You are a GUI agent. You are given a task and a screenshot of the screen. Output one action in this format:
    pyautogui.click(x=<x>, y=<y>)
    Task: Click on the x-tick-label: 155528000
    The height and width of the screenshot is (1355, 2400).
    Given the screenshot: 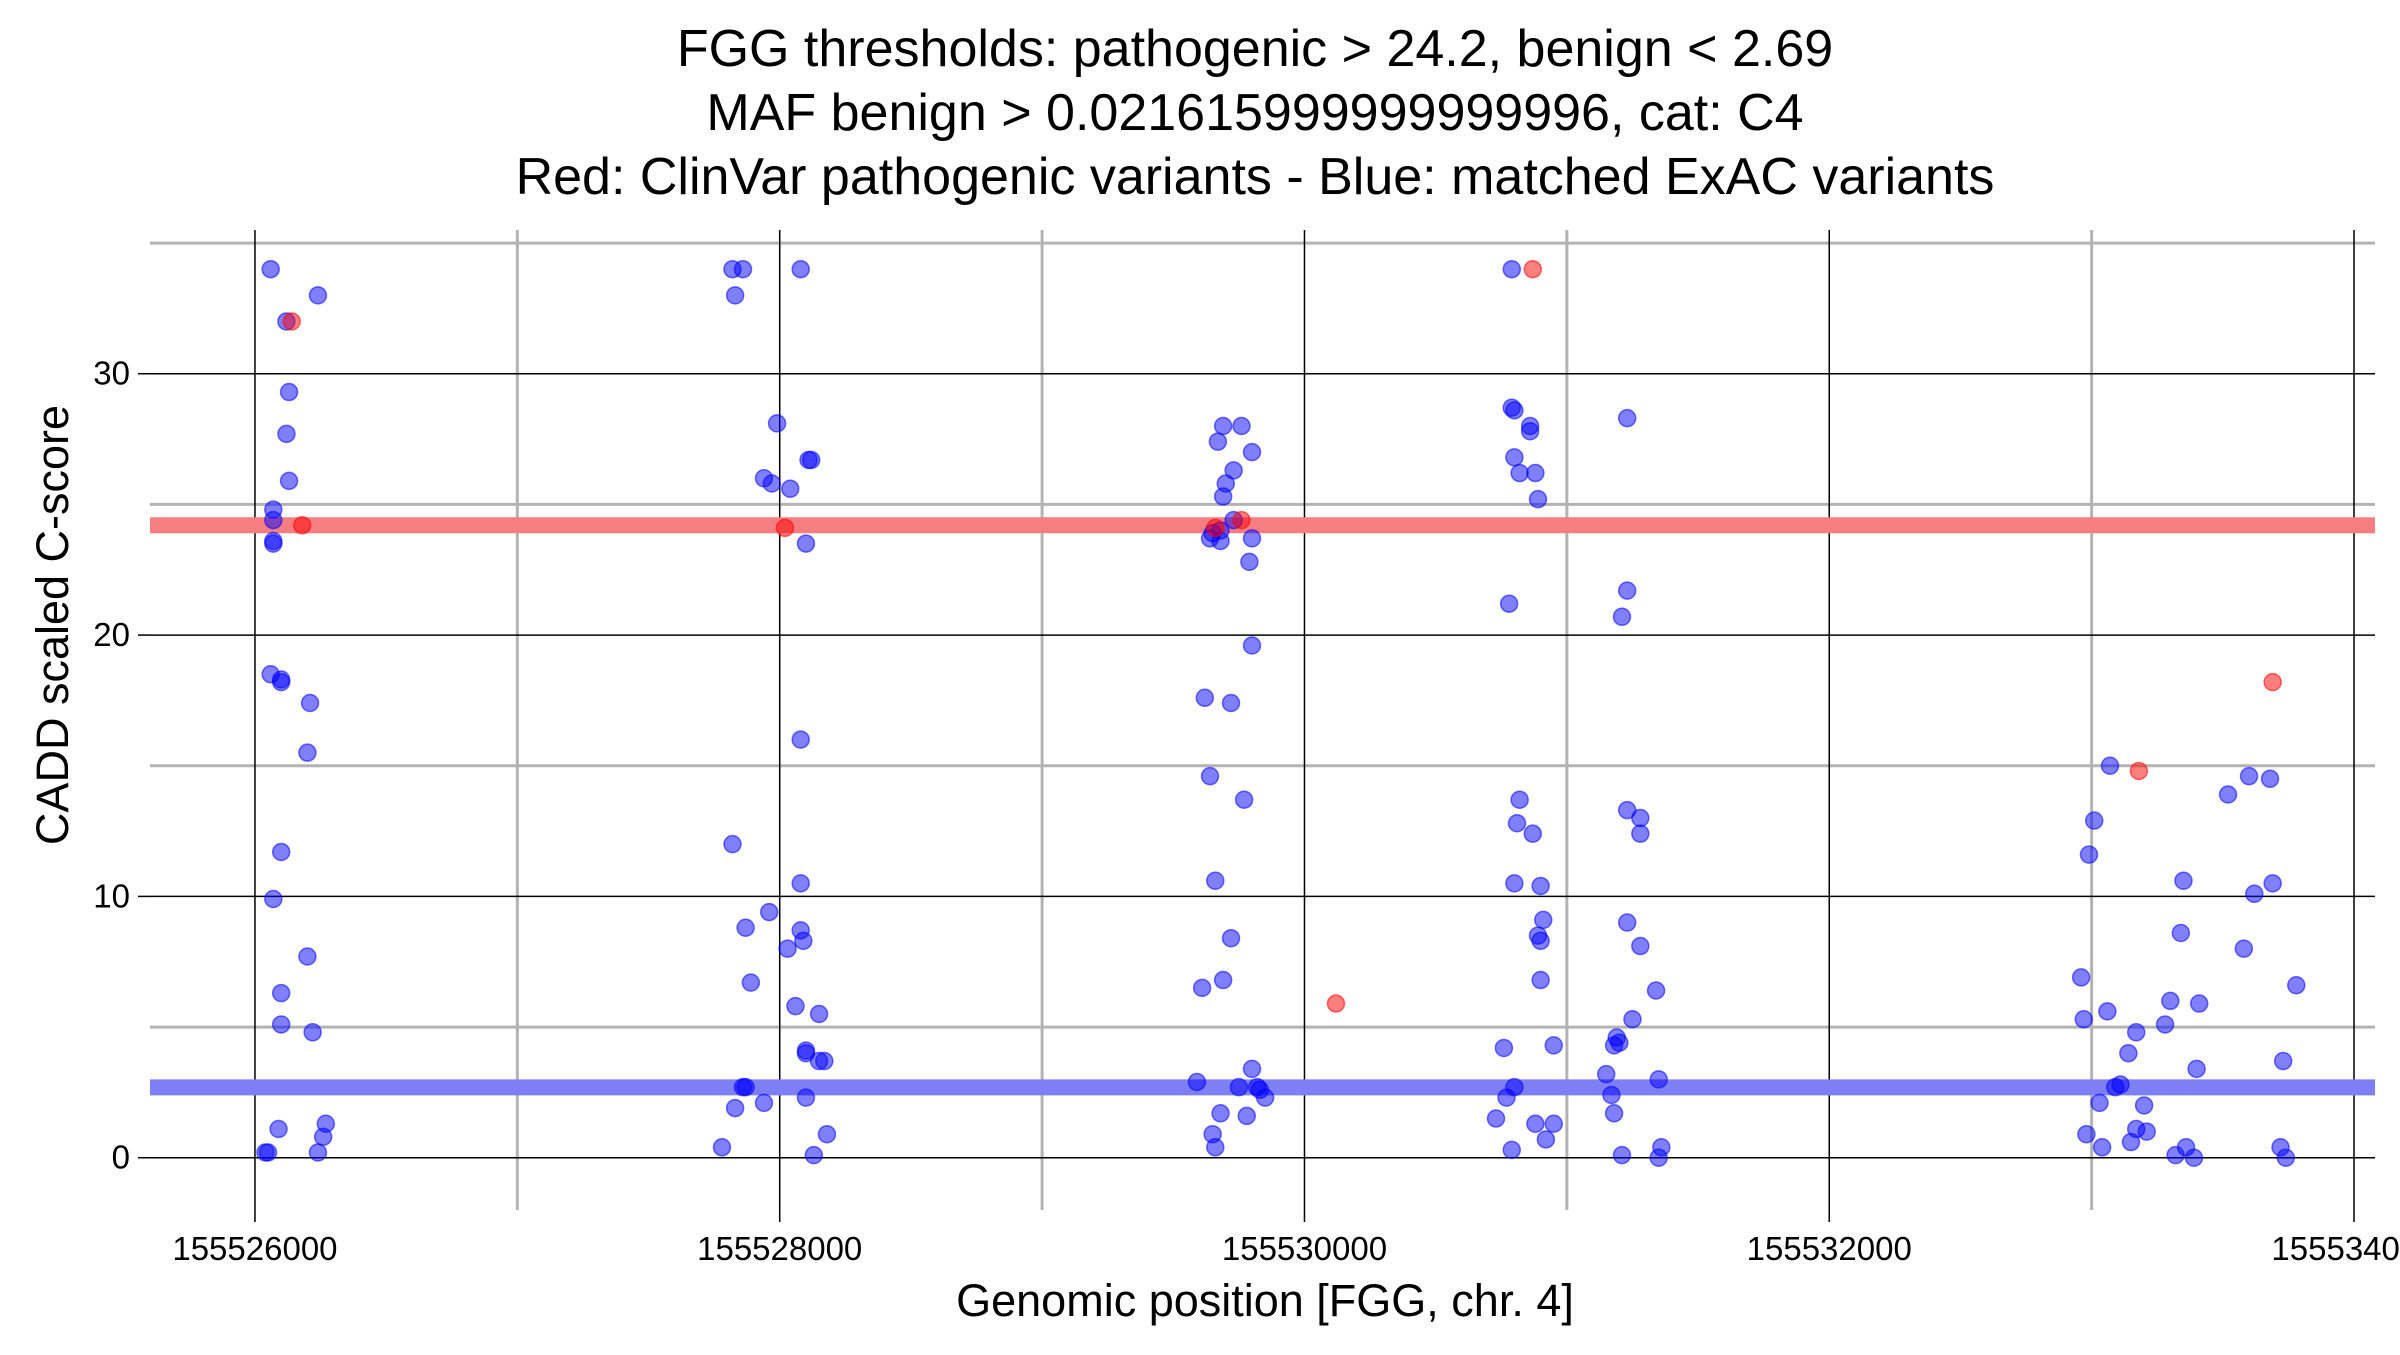 What is the action you would take?
    pyautogui.click(x=779, y=1248)
    